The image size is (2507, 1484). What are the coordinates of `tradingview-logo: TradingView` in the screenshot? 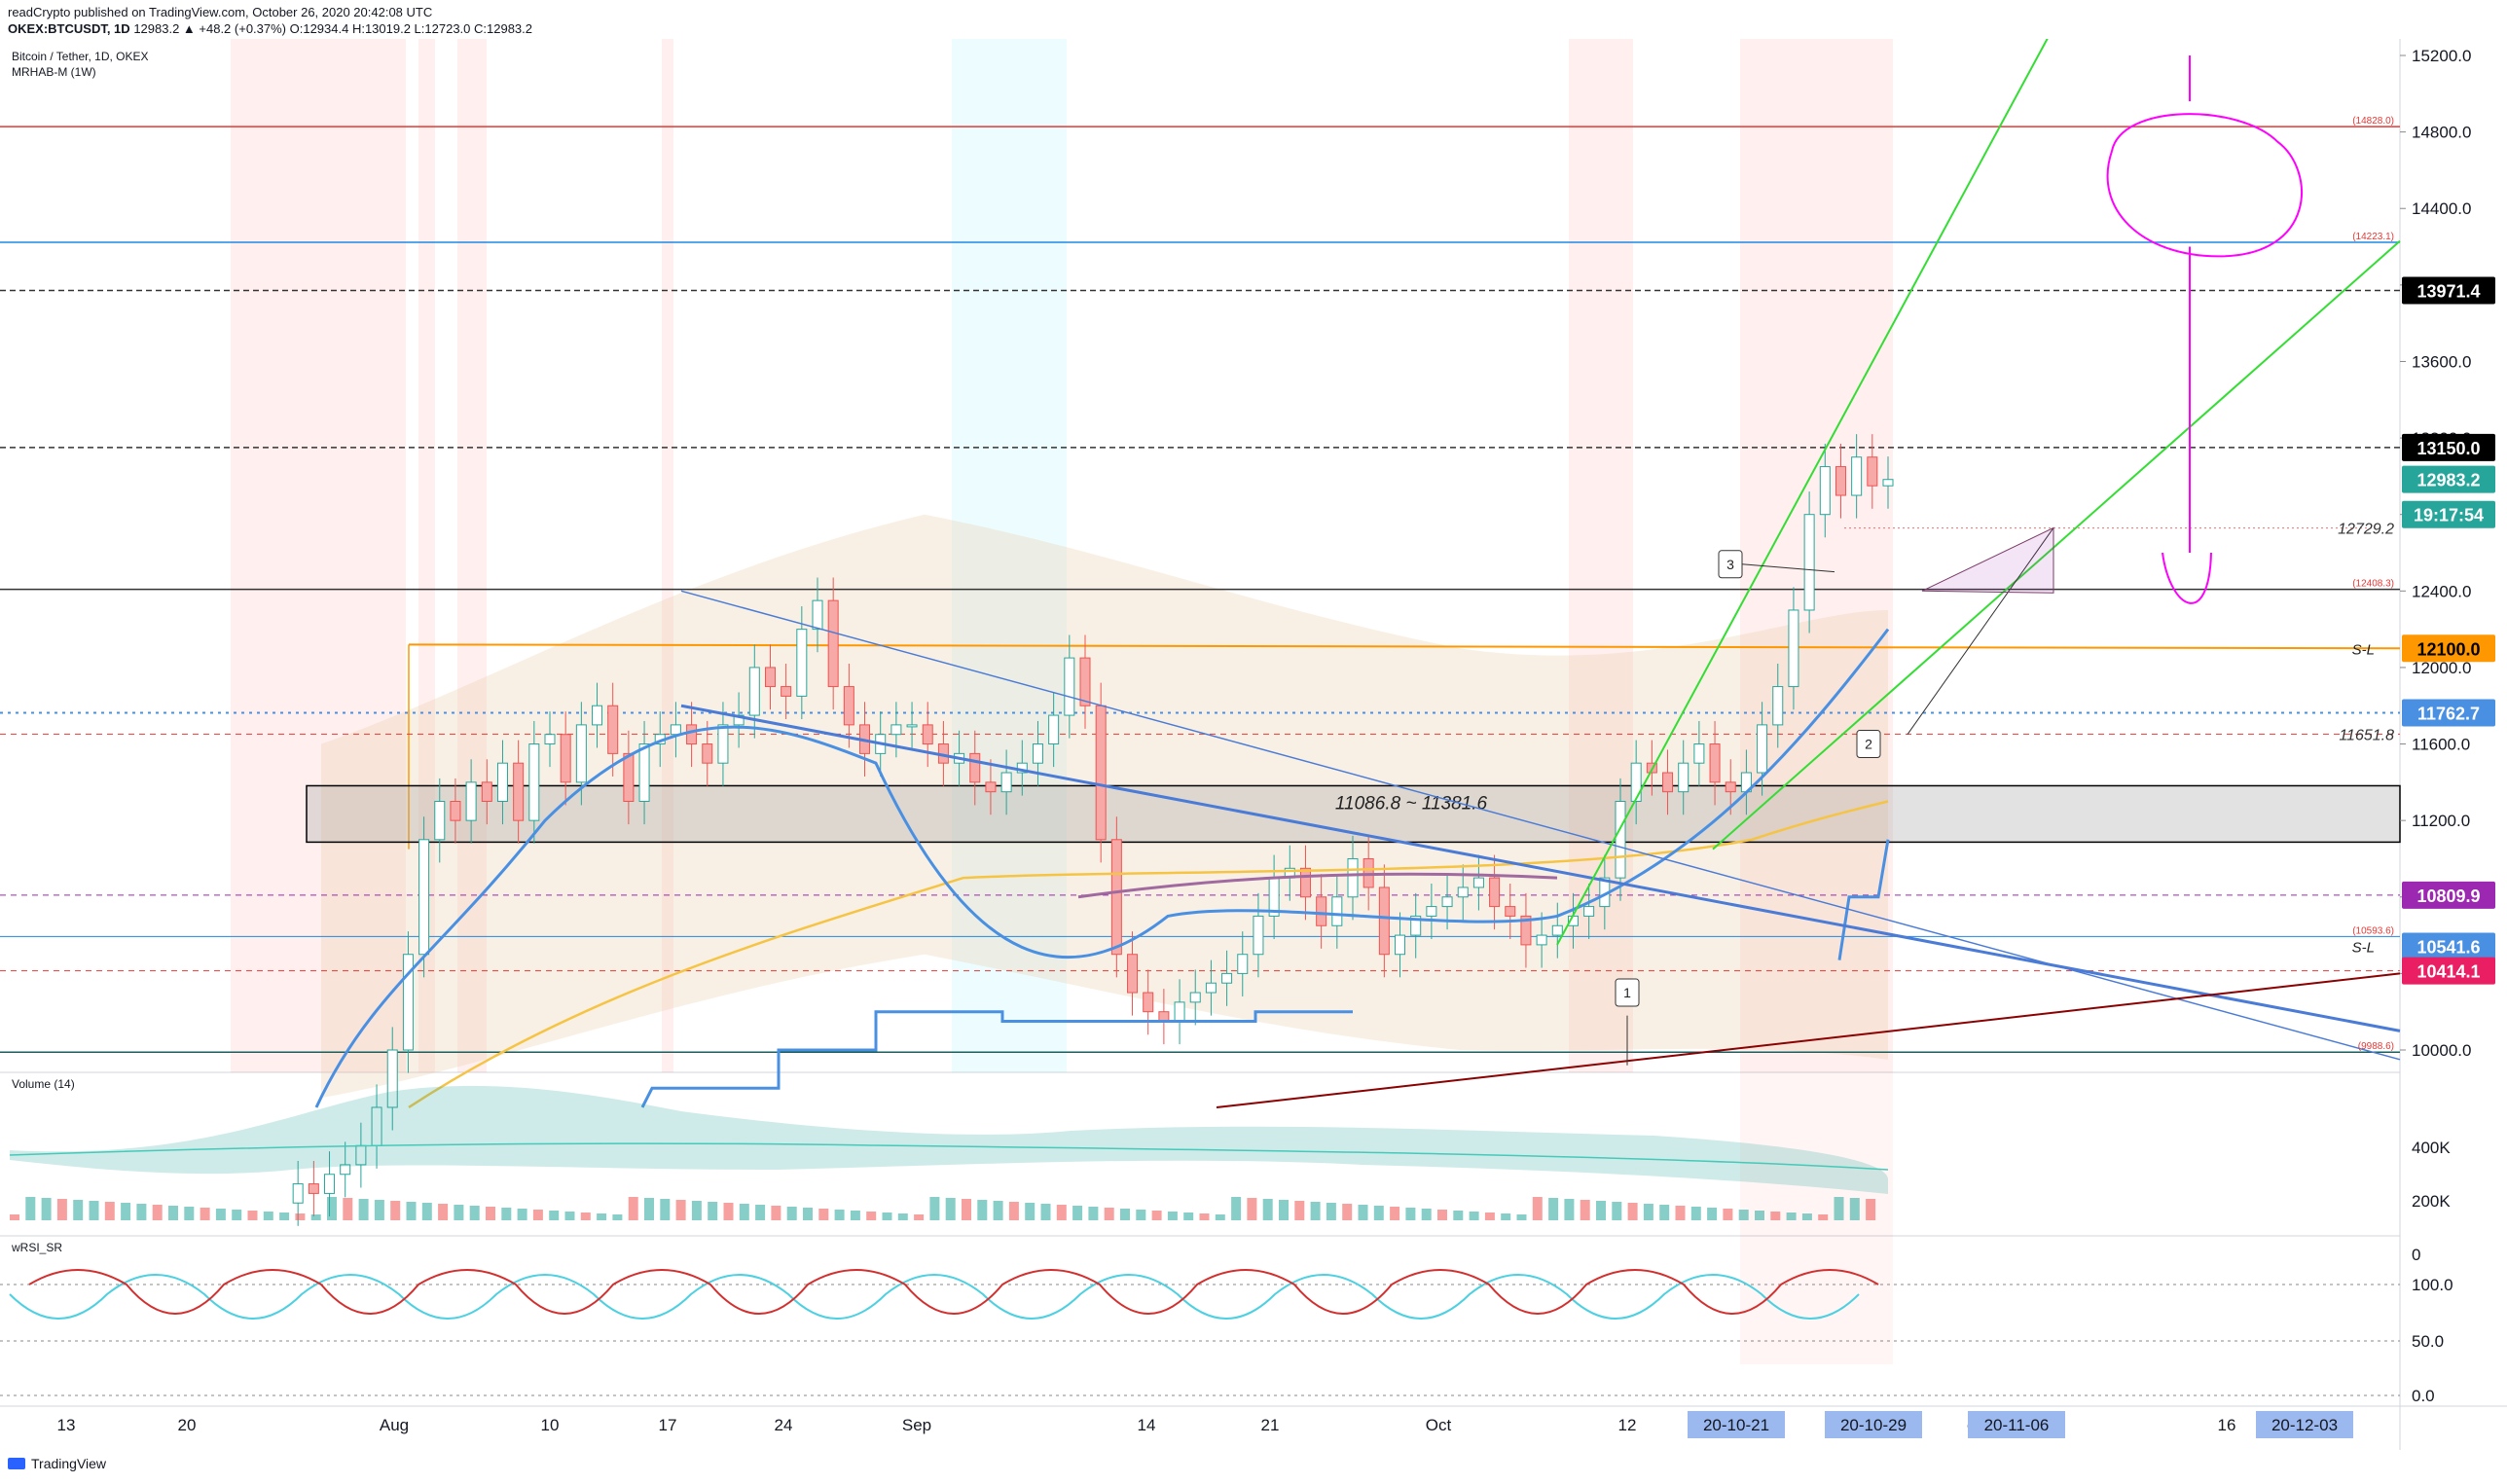 It's located at (57, 1463).